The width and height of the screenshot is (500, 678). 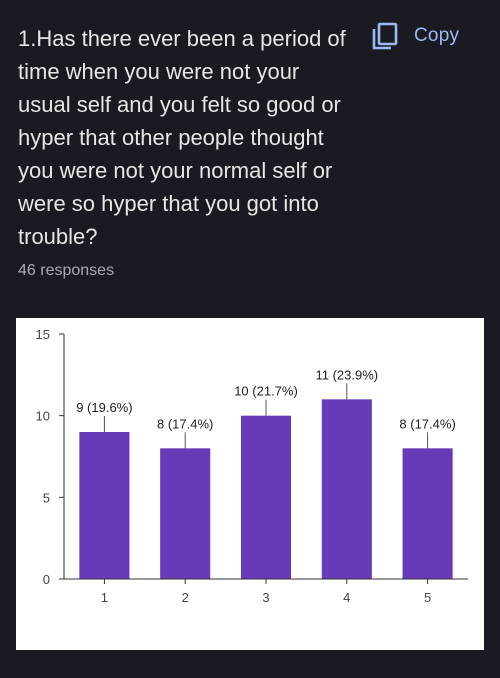 What do you see at coordinates (265, 597) in the screenshot?
I see `x-tick-label: 3` at bounding box center [265, 597].